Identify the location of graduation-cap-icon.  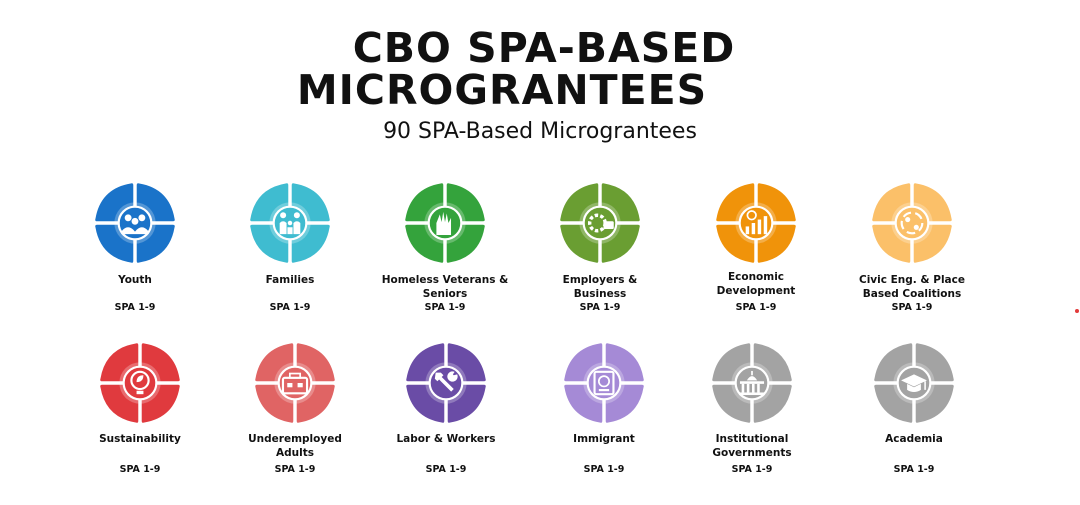
(914, 383).